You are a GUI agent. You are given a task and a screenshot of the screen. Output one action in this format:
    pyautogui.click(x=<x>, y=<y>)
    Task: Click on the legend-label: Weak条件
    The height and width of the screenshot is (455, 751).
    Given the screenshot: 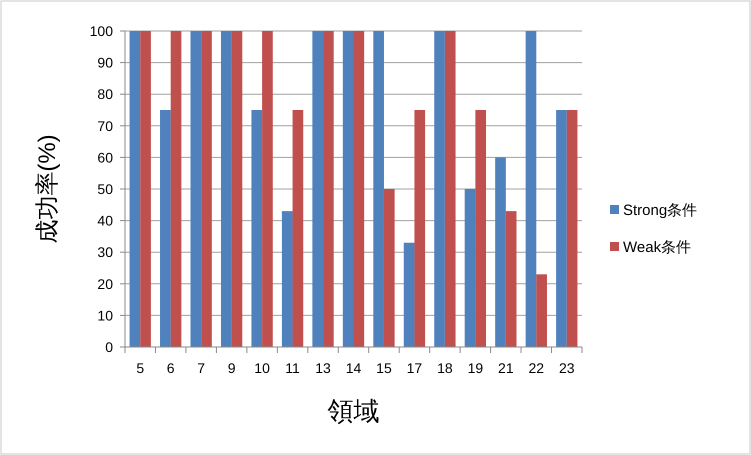 What is the action you would take?
    pyautogui.click(x=657, y=247)
    